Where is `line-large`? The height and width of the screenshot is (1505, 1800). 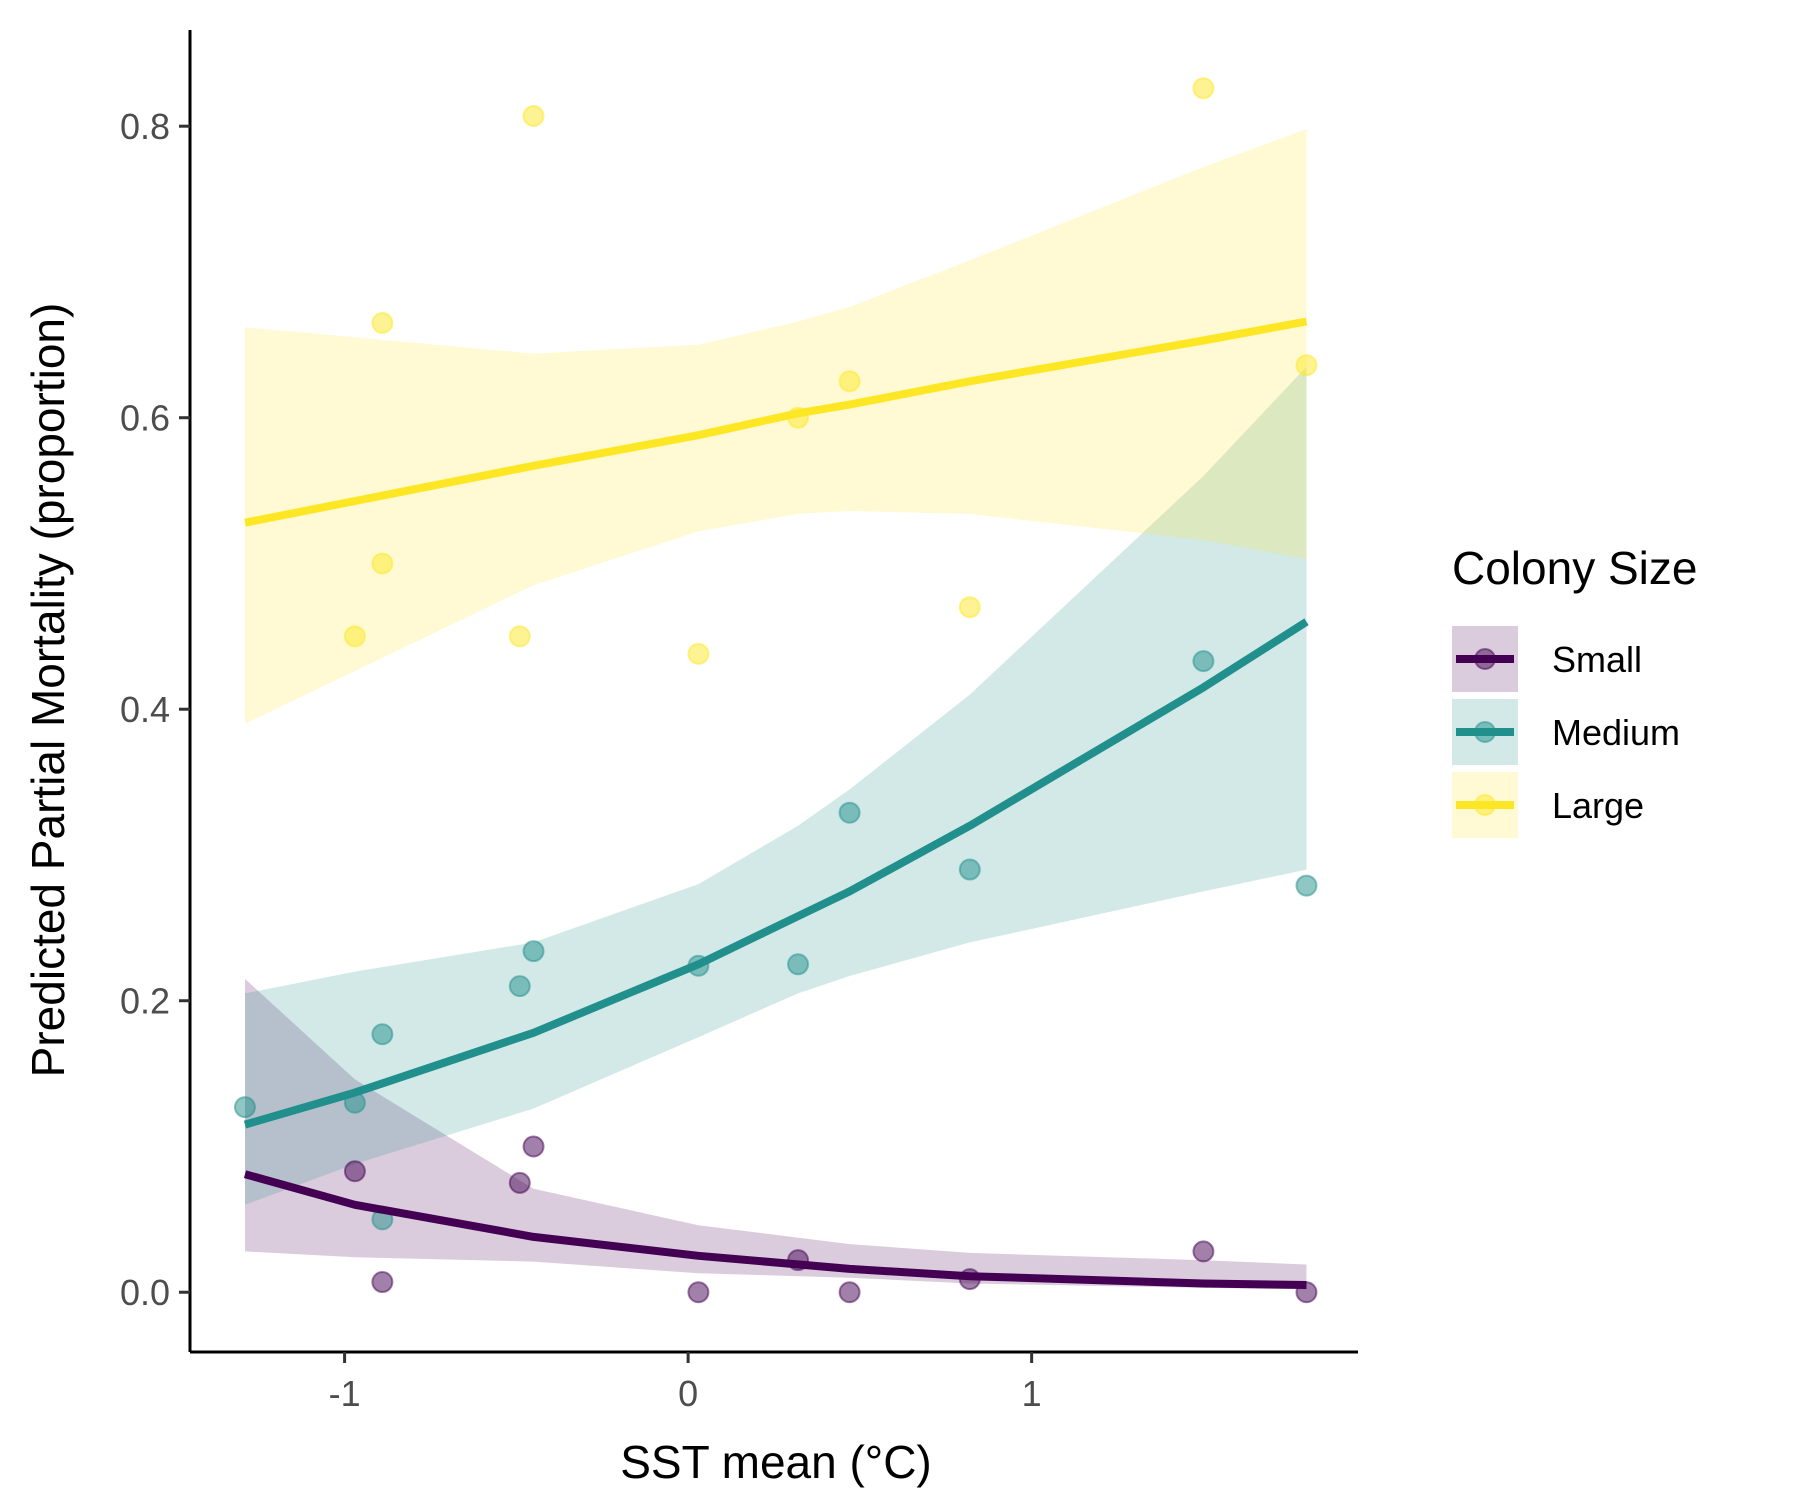 line-large is located at coordinates (776, 422).